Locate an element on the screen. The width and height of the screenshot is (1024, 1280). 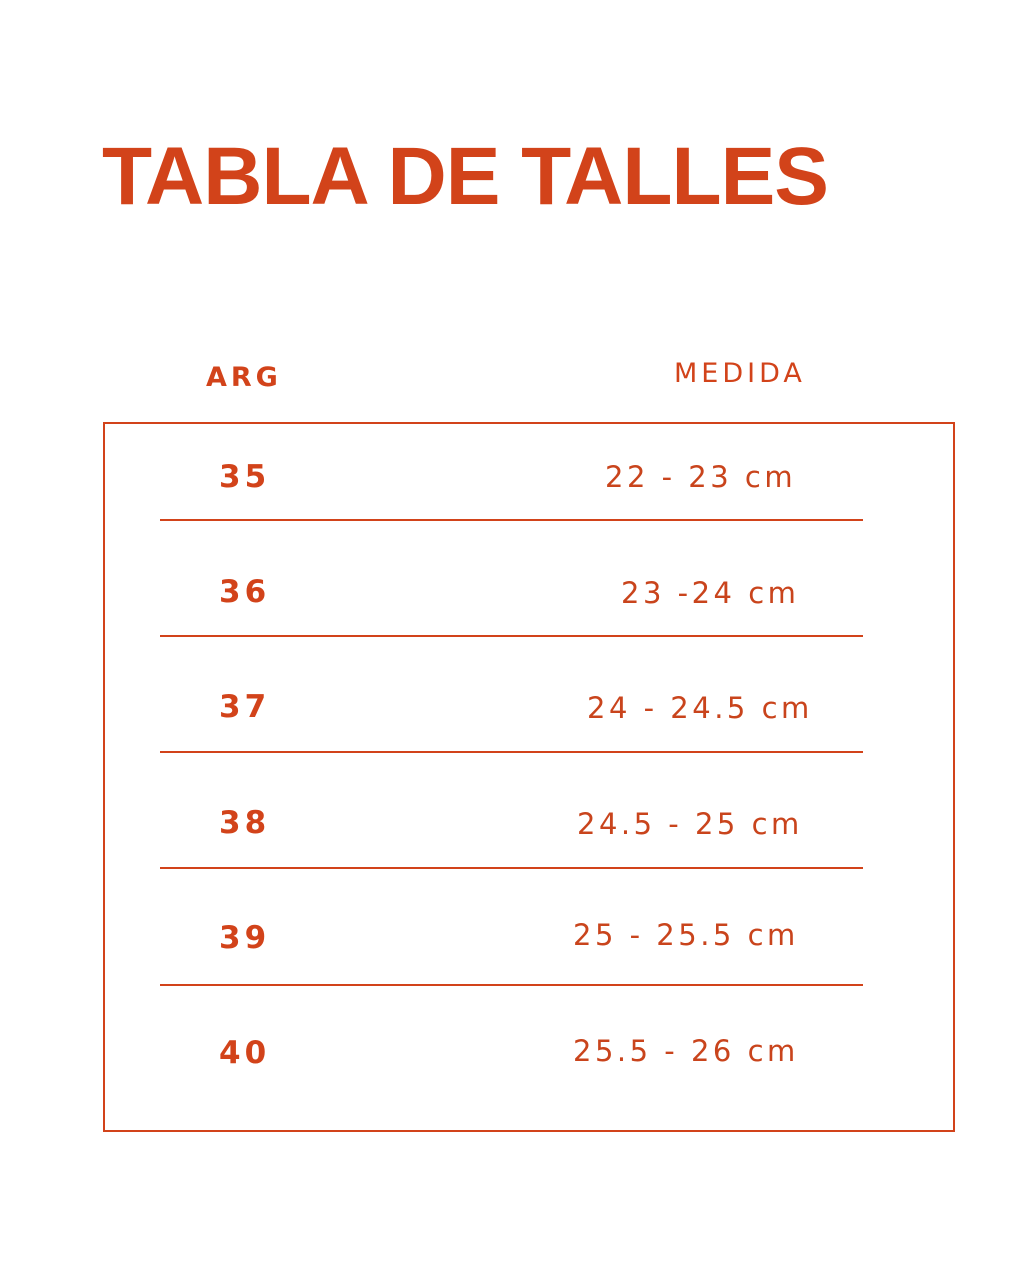
size-cell: 40 is located at coordinates (245, 1053).